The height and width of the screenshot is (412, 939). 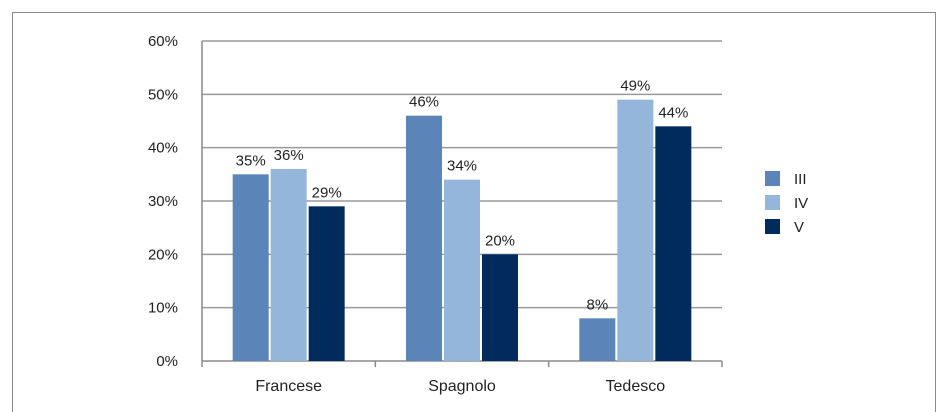 I want to click on data-label: 44%, so click(x=673, y=112).